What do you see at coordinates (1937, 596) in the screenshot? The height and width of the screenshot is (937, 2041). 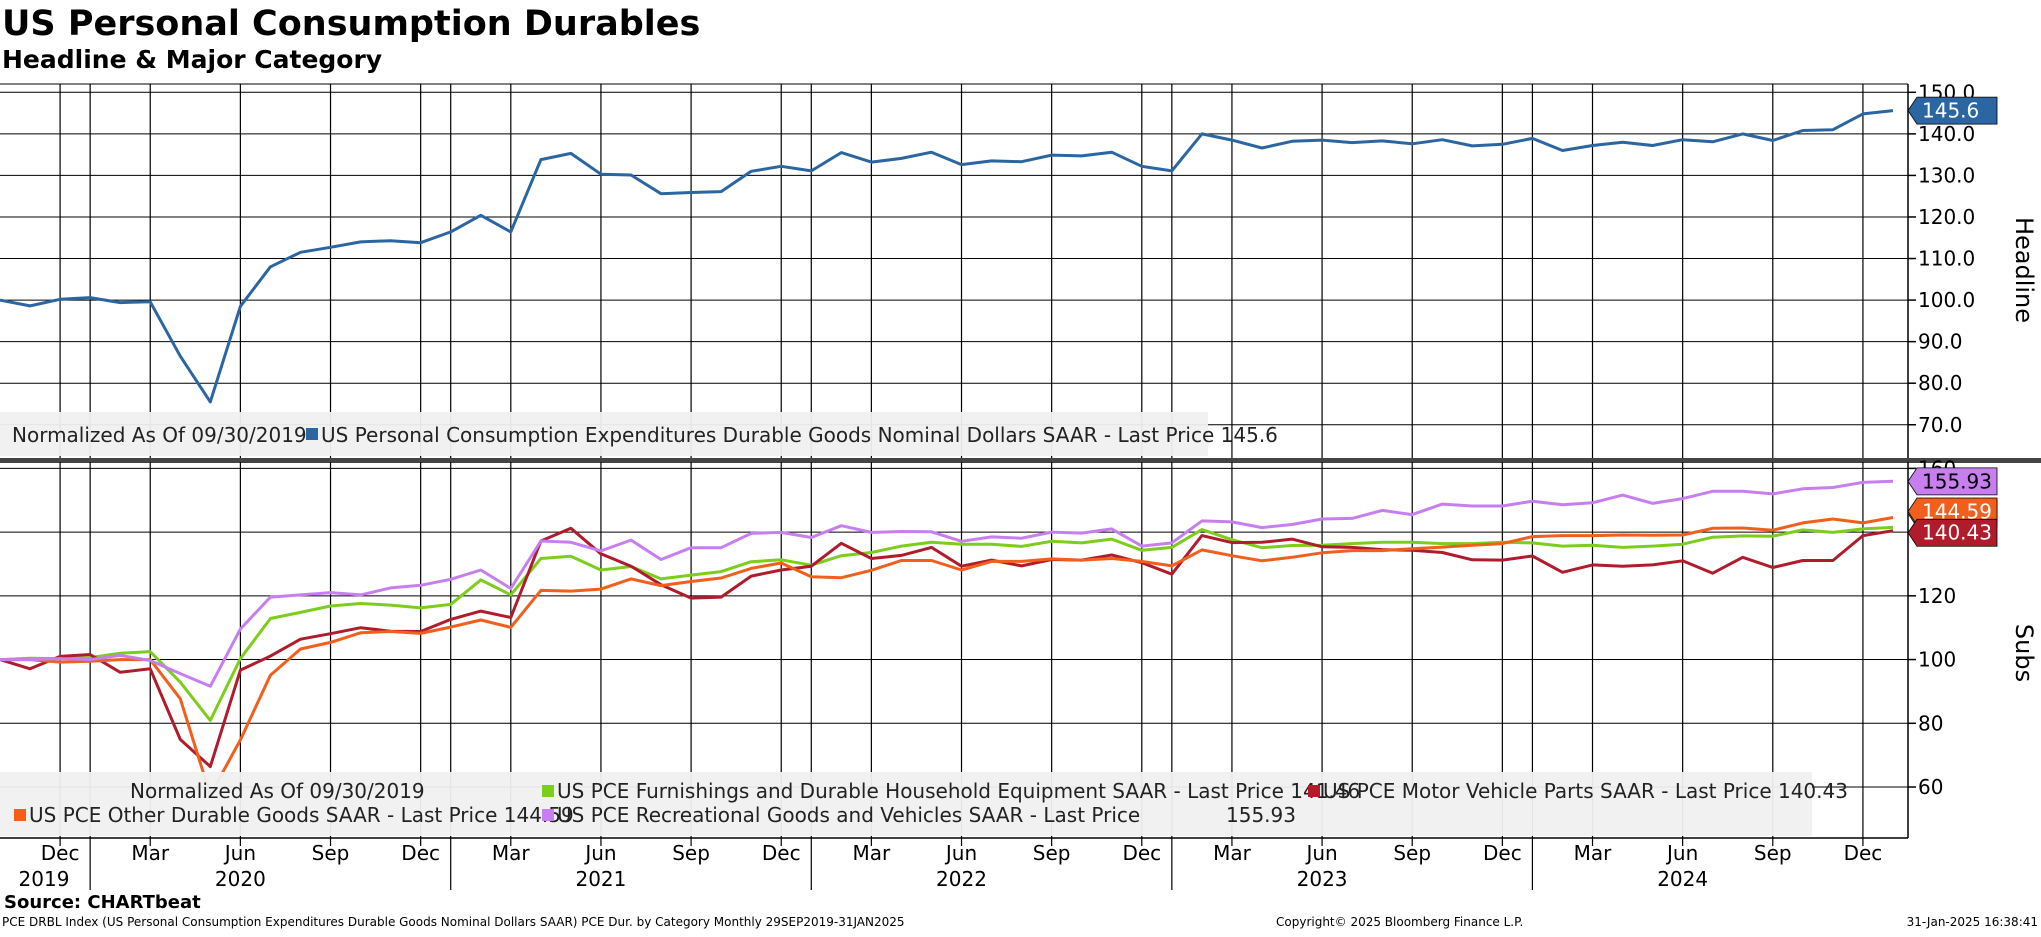 I see `subs-ytick-label: 120` at bounding box center [1937, 596].